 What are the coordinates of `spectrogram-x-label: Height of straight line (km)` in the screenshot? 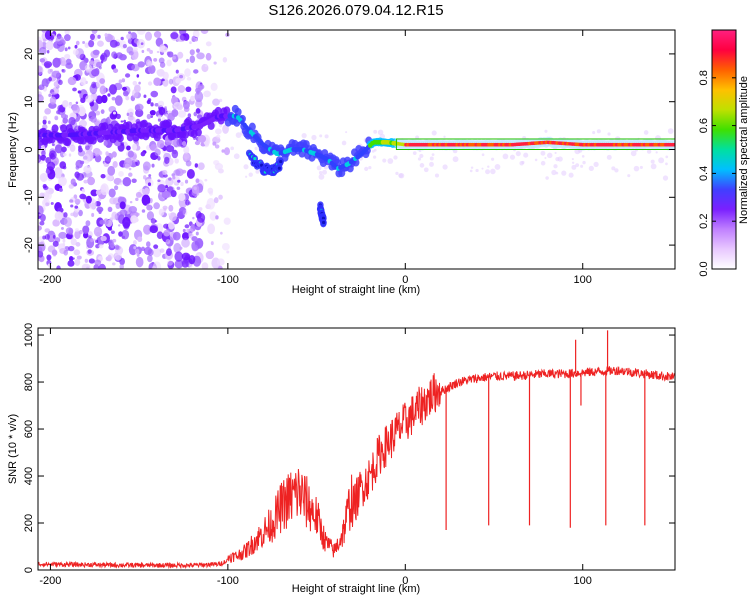 It's located at (356, 290).